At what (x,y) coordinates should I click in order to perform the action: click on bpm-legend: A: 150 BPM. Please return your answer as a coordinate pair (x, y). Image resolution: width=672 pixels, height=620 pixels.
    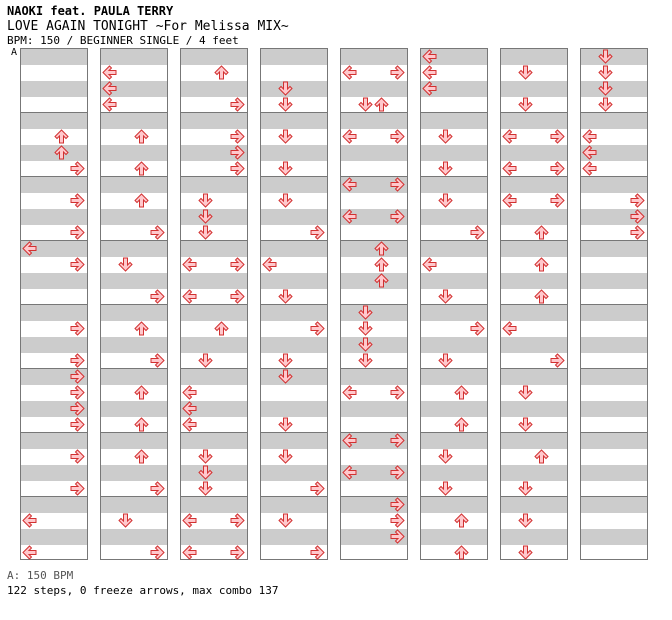
    Looking at the image, I should click on (40, 575).